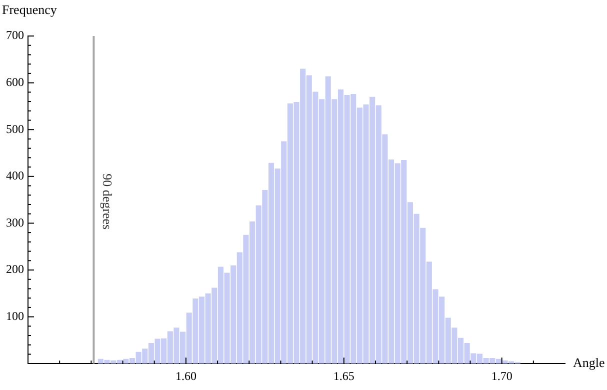  I want to click on y-tick-label: 700, so click(15, 35).